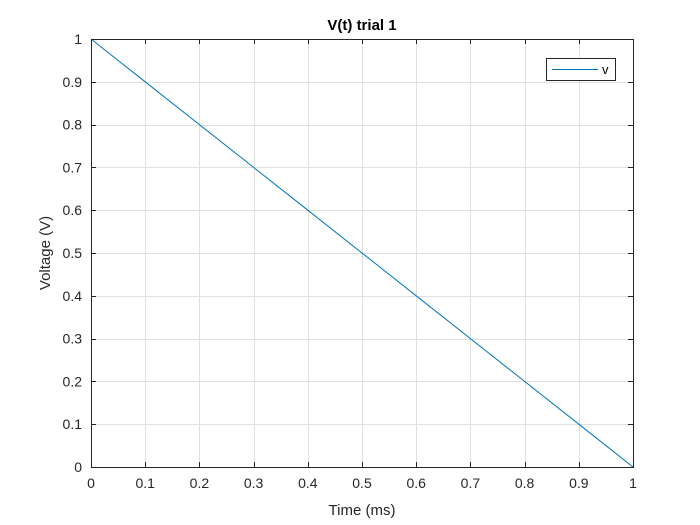 This screenshot has height=525, width=700. I want to click on y-tick-label: 1, so click(78, 39).